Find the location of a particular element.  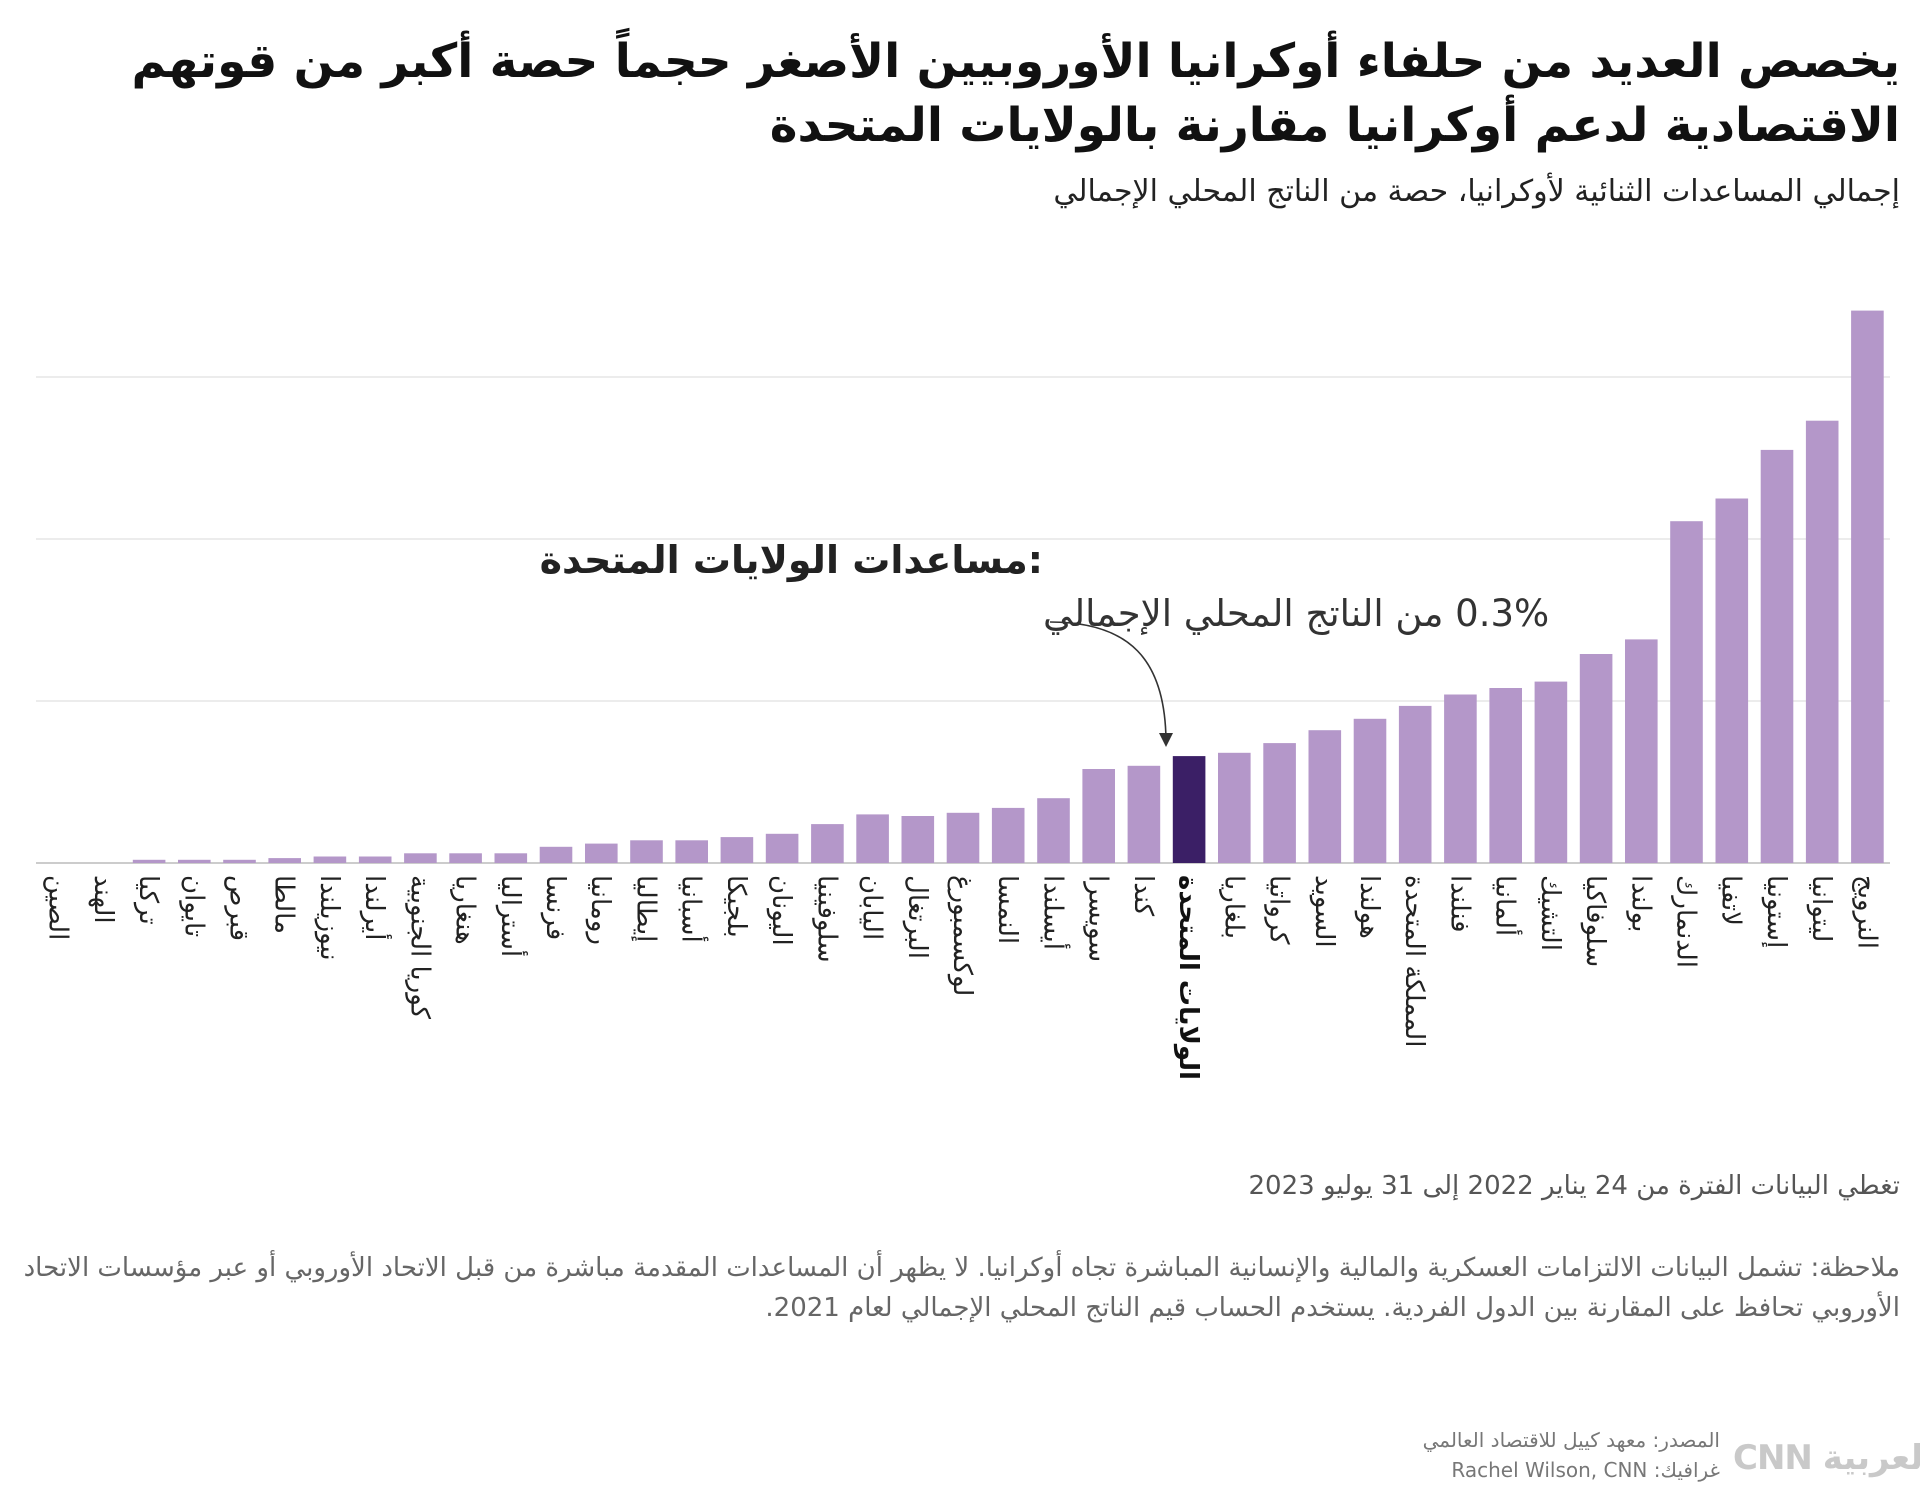

annotation-arrowhead is located at coordinates (1166, 740).